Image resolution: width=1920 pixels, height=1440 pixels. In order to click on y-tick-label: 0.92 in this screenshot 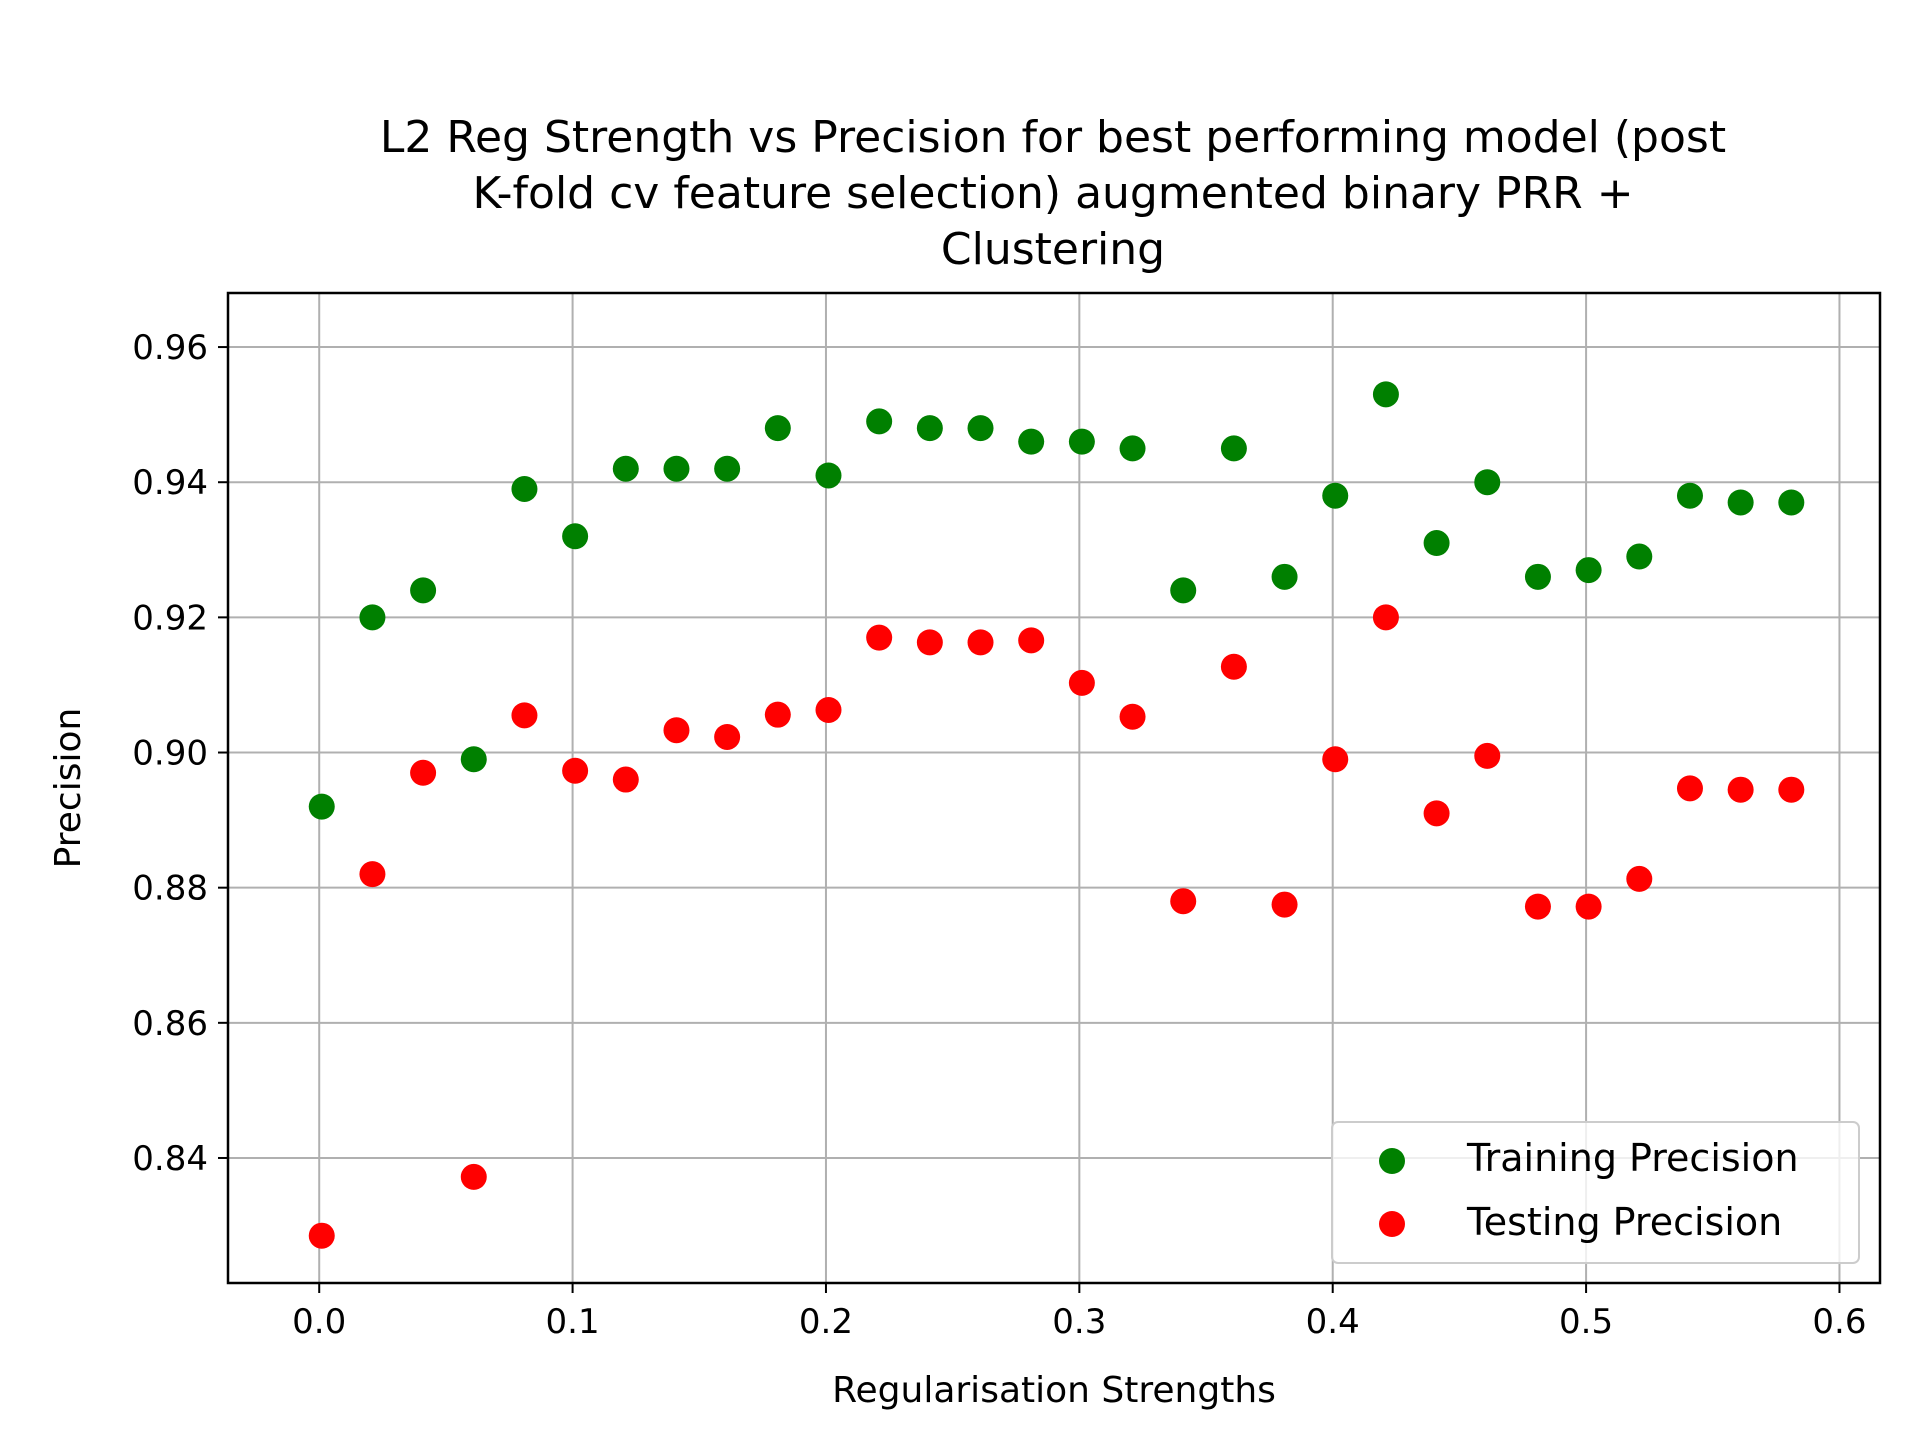, I will do `click(170, 618)`.